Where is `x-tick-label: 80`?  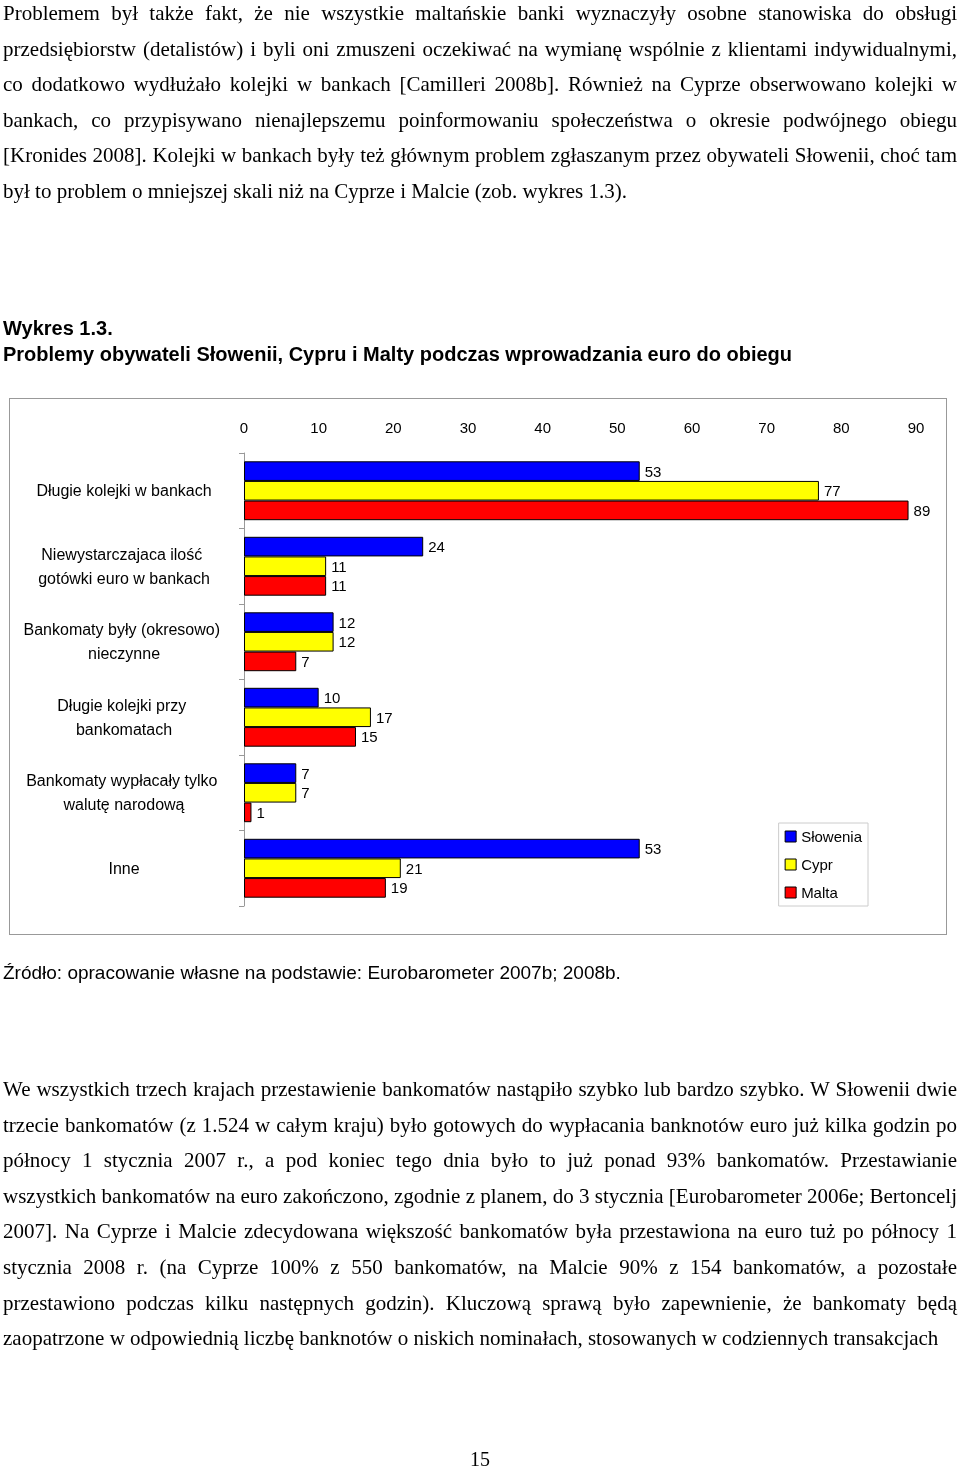 x-tick-label: 80 is located at coordinates (841, 427).